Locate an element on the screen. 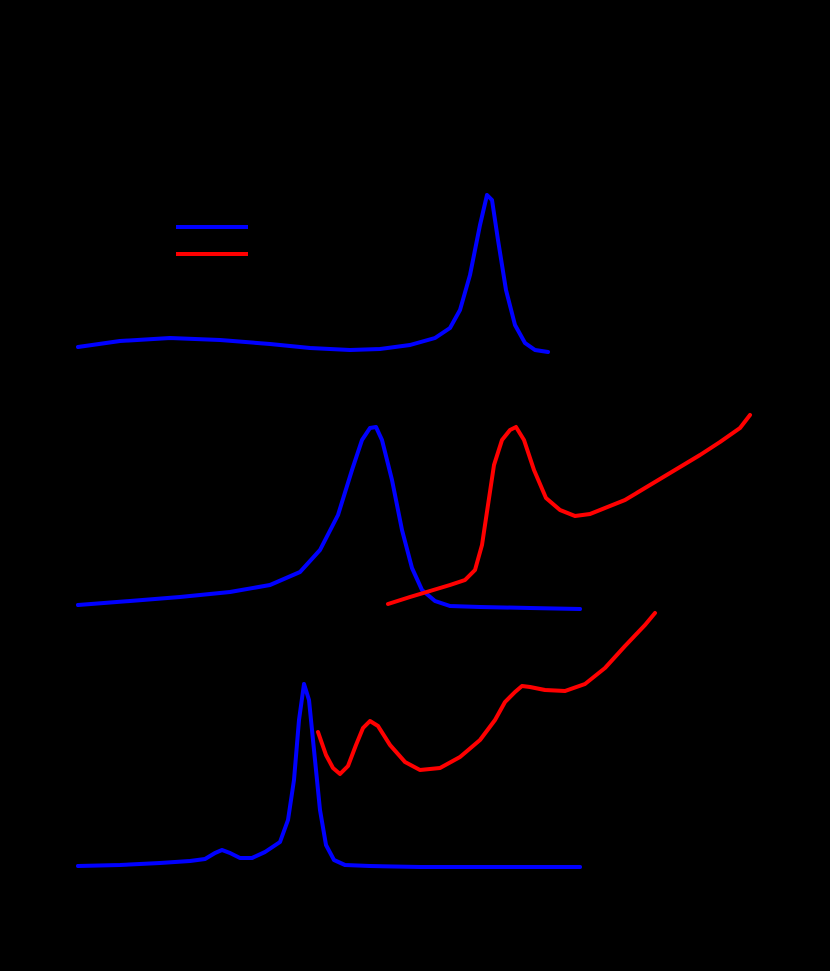 This screenshot has width=830, height=971. series-panel-3-blue is located at coordinates (329, 775).